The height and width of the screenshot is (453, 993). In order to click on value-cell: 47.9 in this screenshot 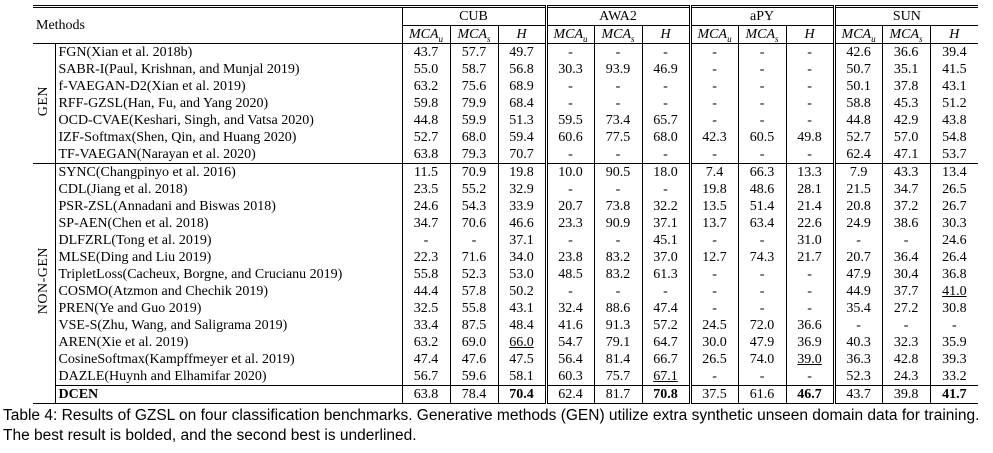, I will do `click(762, 342)`.